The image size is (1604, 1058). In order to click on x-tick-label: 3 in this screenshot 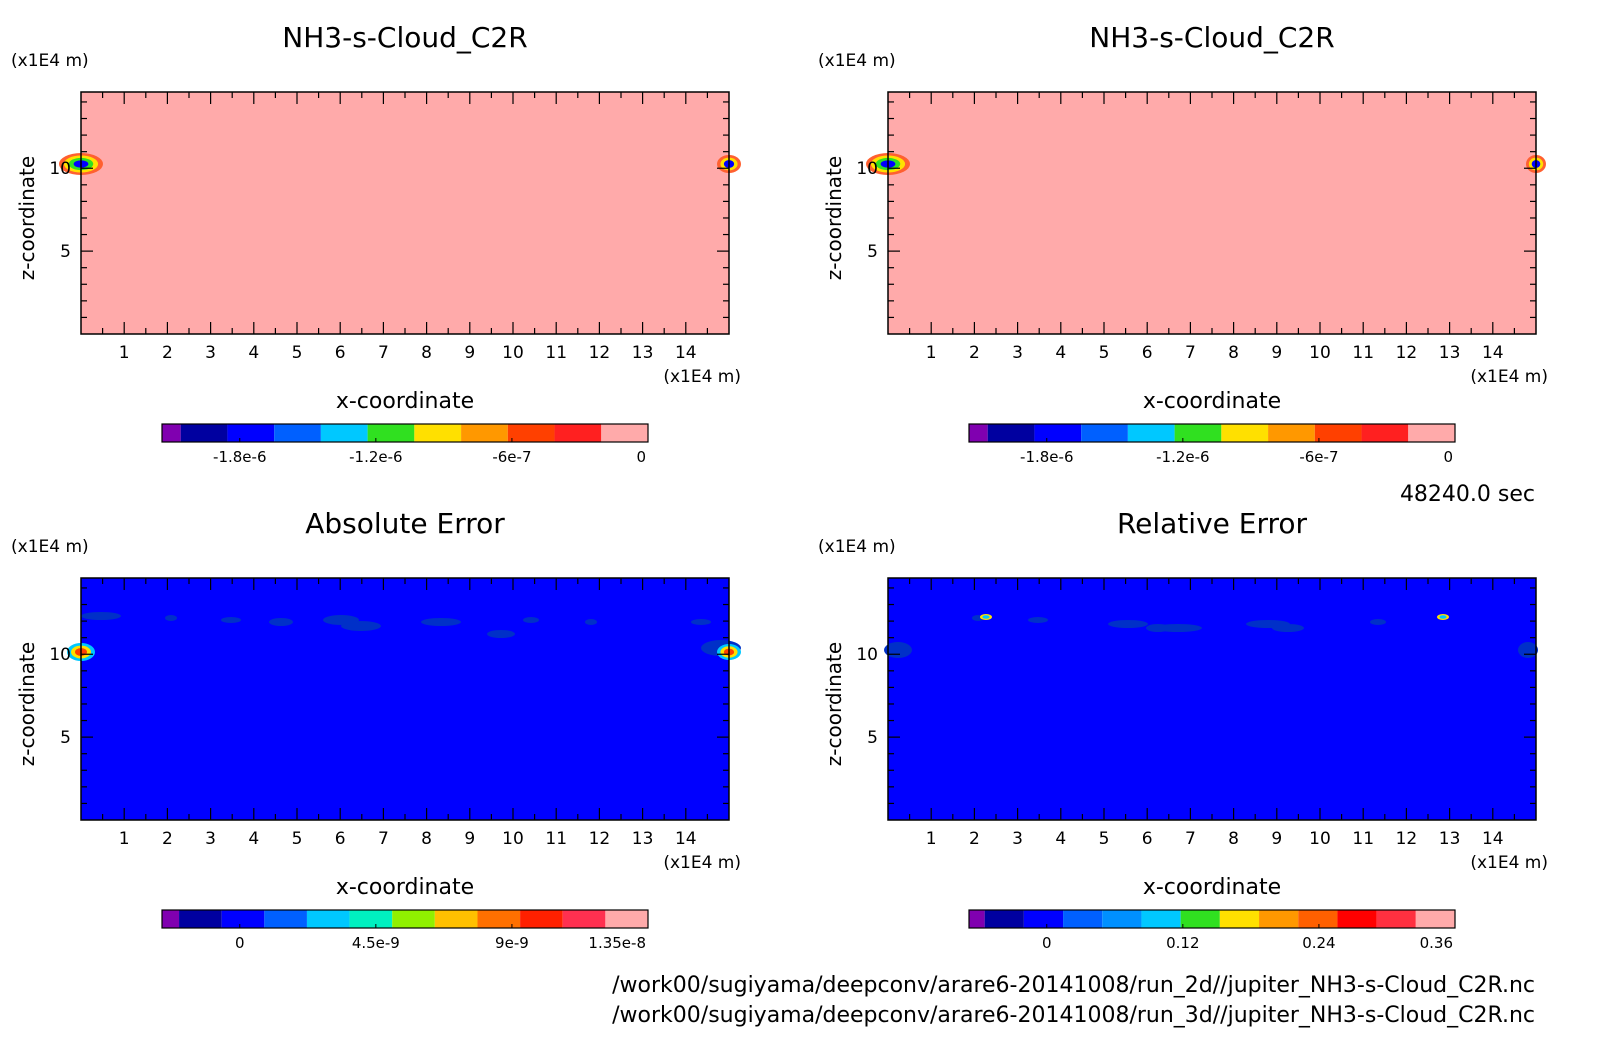, I will do `click(210, 839)`.